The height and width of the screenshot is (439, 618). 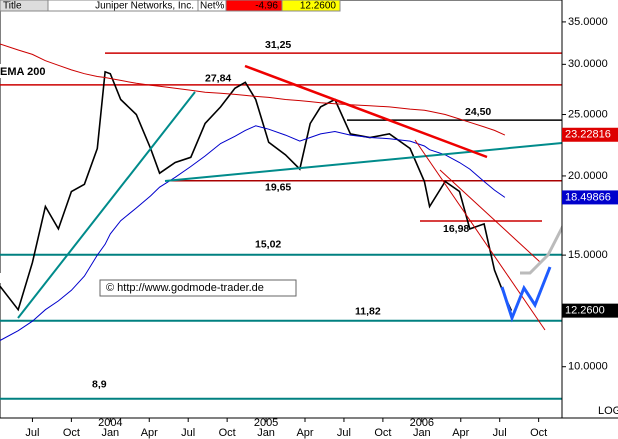 What do you see at coordinates (278, 45) in the screenshot?
I see `level-label: 31,25` at bounding box center [278, 45].